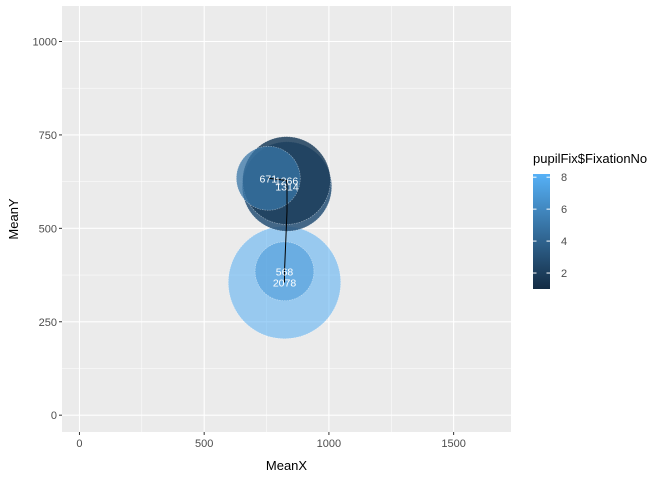 This screenshot has width=672, height=485. What do you see at coordinates (590, 158) in the screenshot?
I see `legend-title: pupilFix$FixationNo` at bounding box center [590, 158].